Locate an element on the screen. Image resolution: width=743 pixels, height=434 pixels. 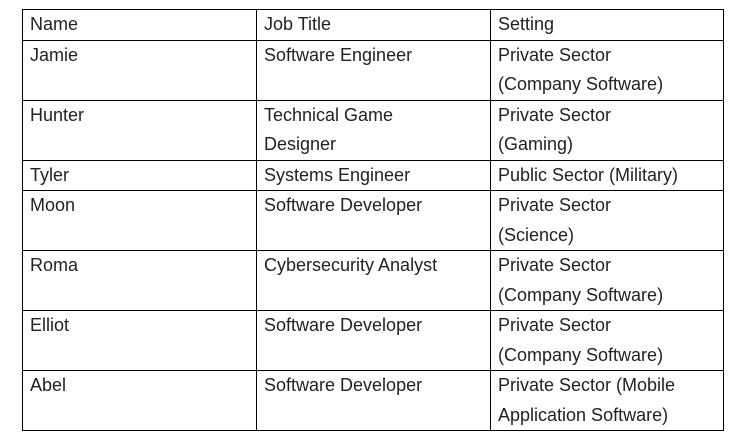
cell-job-title: Cybersecurity Analyst is located at coordinates (373, 280).